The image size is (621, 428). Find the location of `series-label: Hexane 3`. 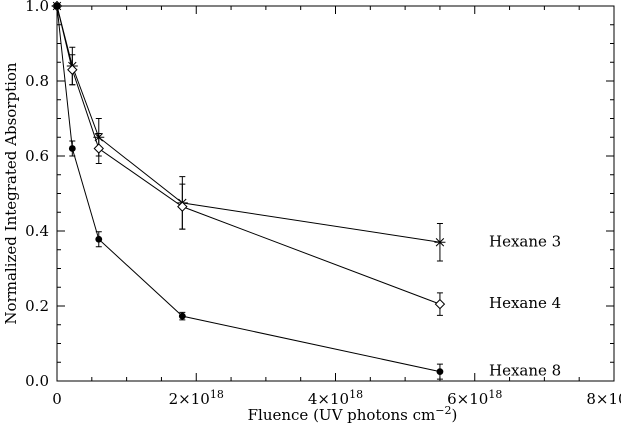

series-label: Hexane 3 is located at coordinates (525, 241).